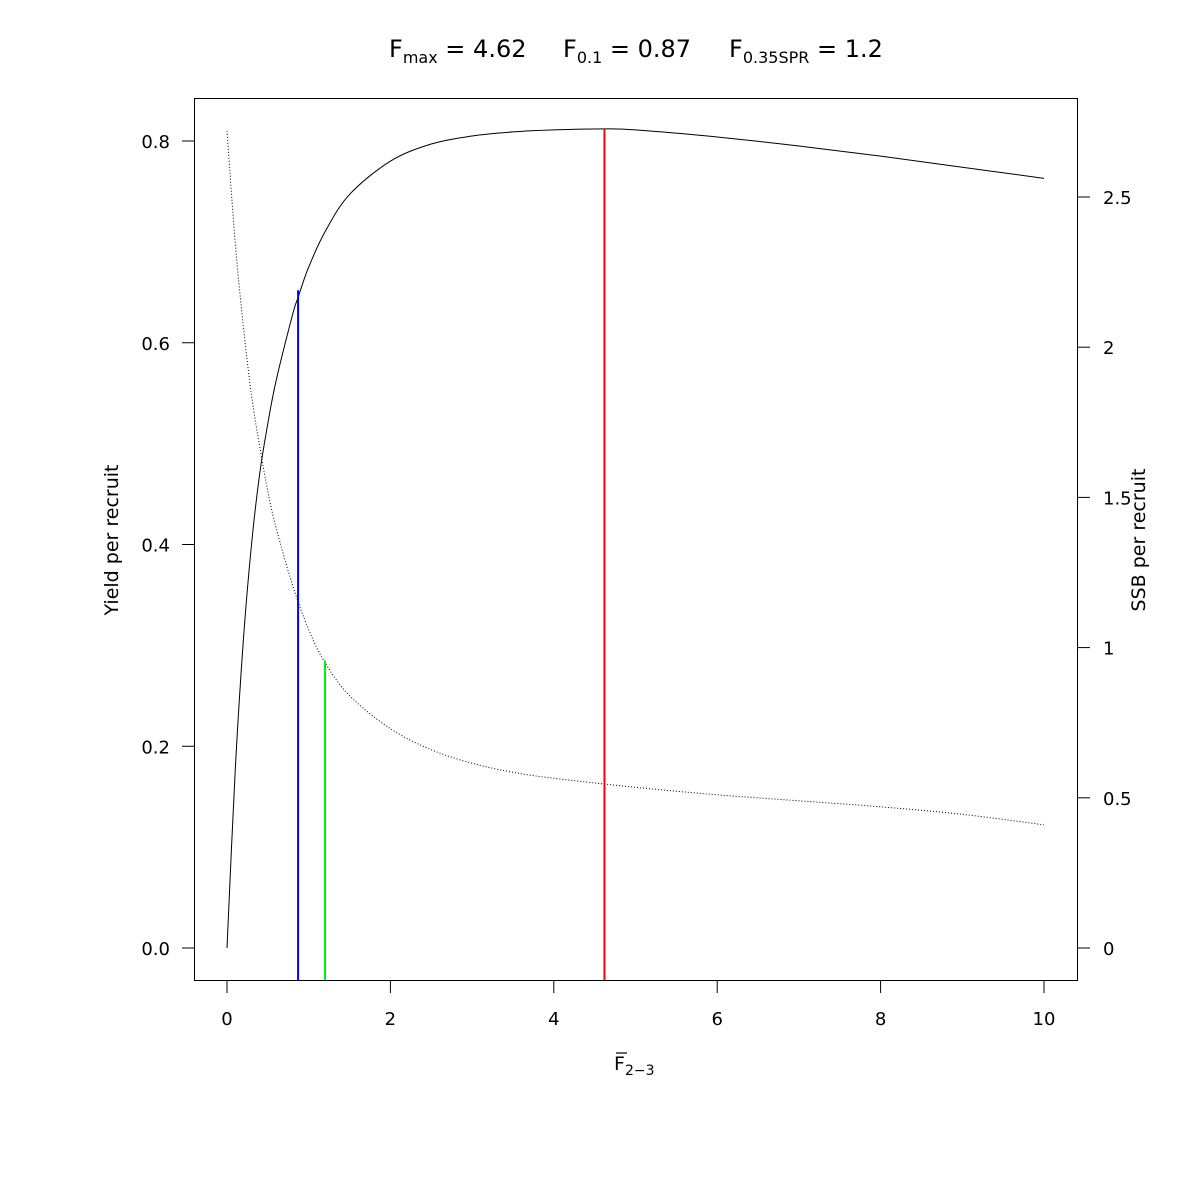 Image resolution: width=1200 pixels, height=1200 pixels. I want to click on y-right-tick-label: 1.5, so click(1117, 498).